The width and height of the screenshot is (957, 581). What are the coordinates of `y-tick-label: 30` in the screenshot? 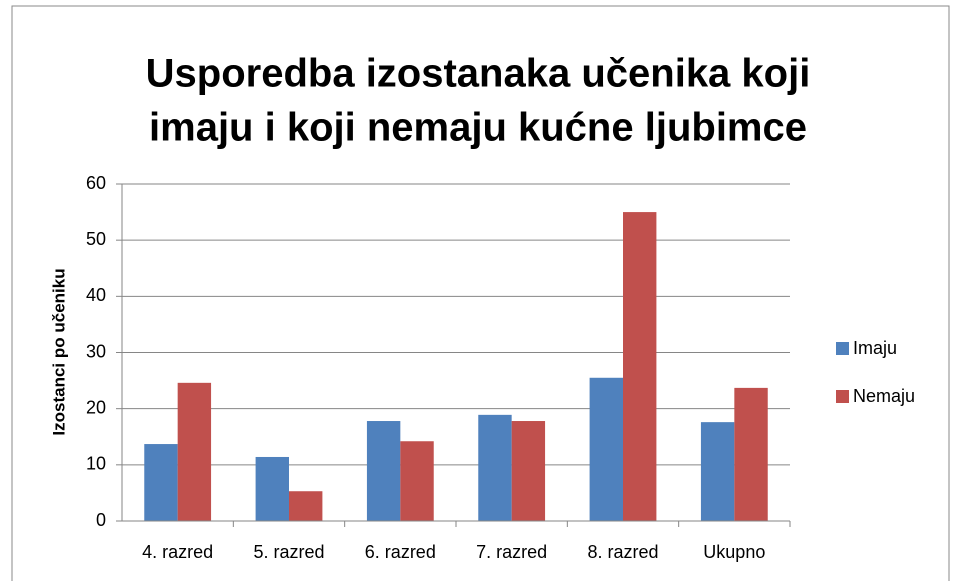 It's located at (96, 351).